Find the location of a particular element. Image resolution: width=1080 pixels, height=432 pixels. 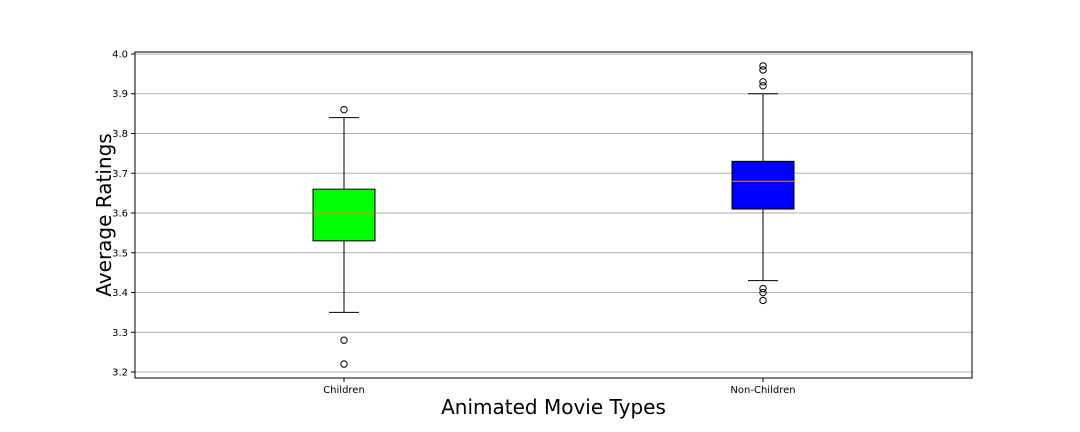

y-tick-label: 3.2 is located at coordinates (120, 373).